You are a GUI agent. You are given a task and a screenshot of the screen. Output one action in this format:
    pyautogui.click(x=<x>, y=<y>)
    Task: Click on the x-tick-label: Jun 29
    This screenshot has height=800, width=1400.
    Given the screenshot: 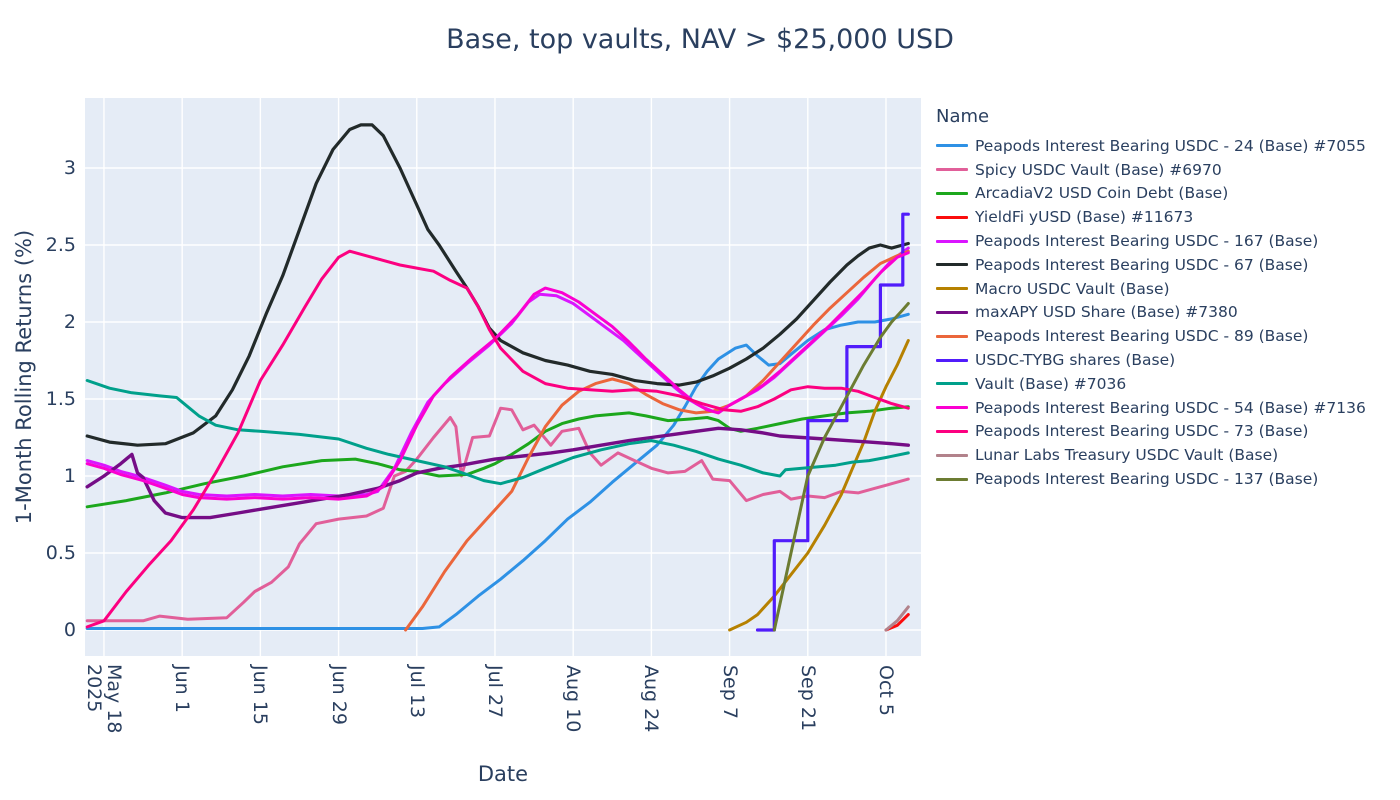 What is the action you would take?
    pyautogui.click(x=338, y=695)
    